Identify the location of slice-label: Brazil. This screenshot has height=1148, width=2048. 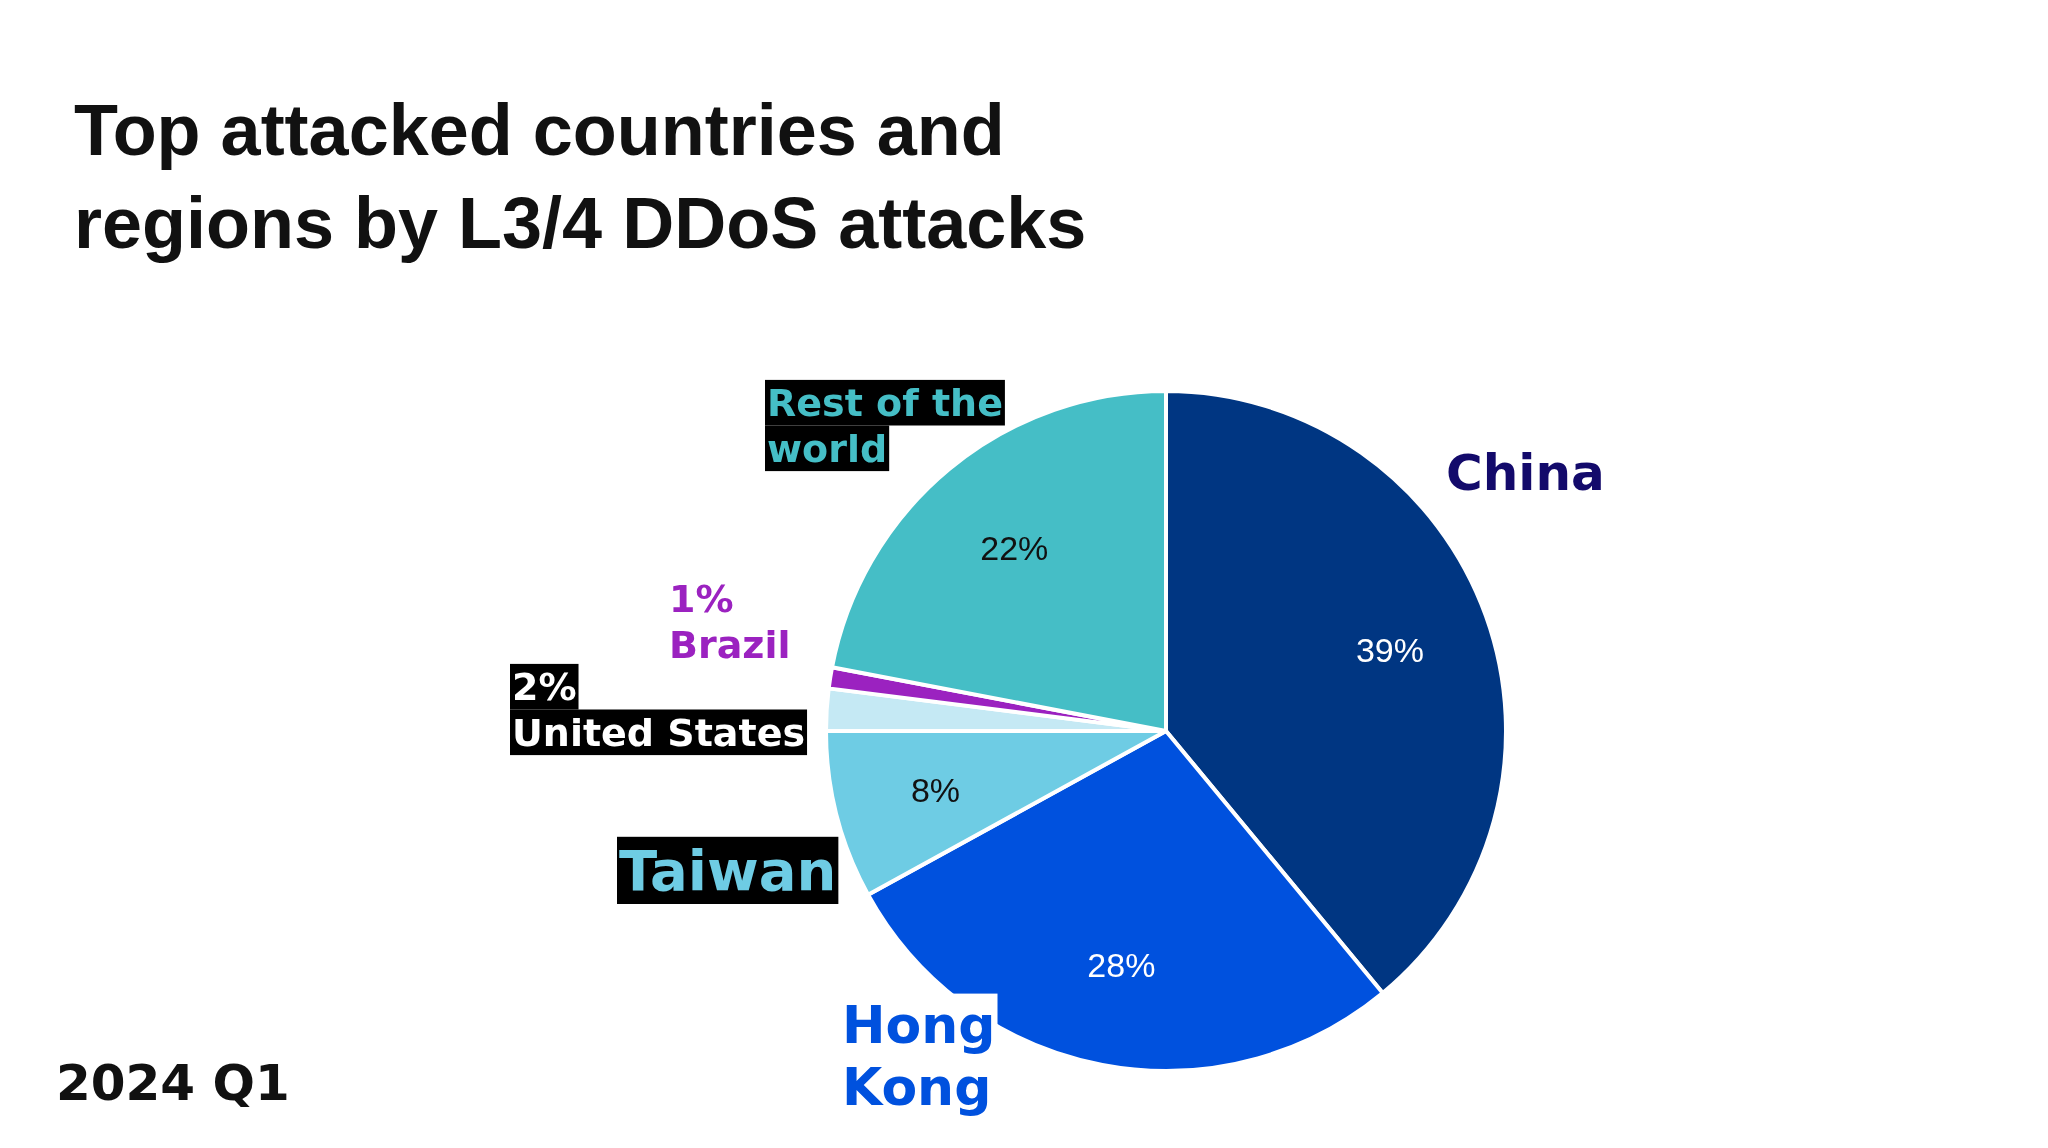
(730, 644).